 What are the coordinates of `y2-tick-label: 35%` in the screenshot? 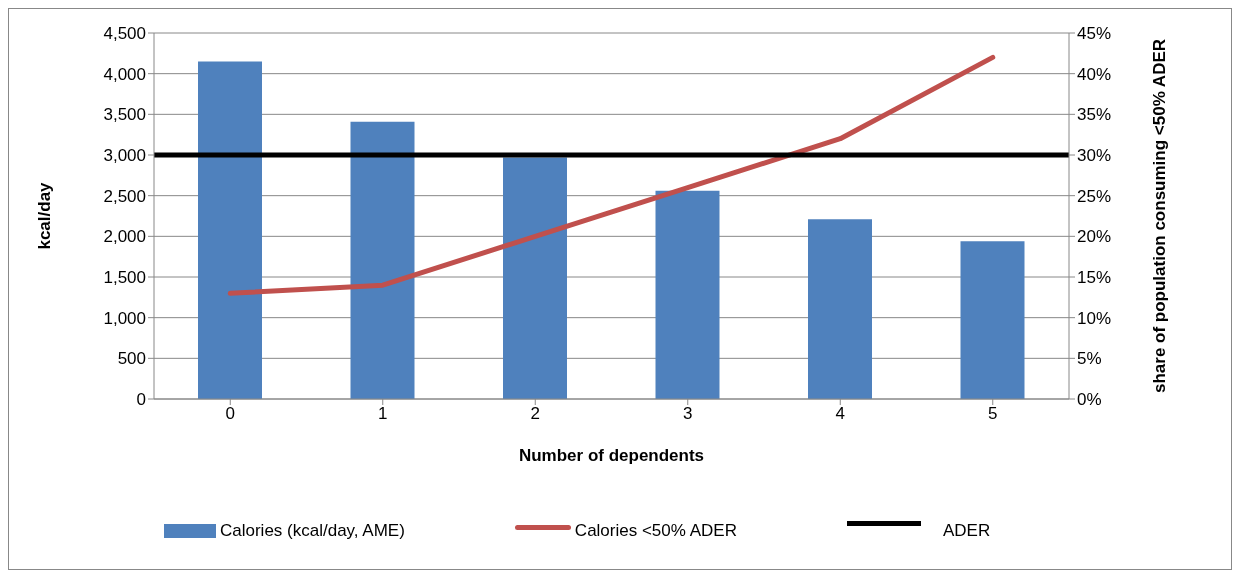 It's located at (1094, 115).